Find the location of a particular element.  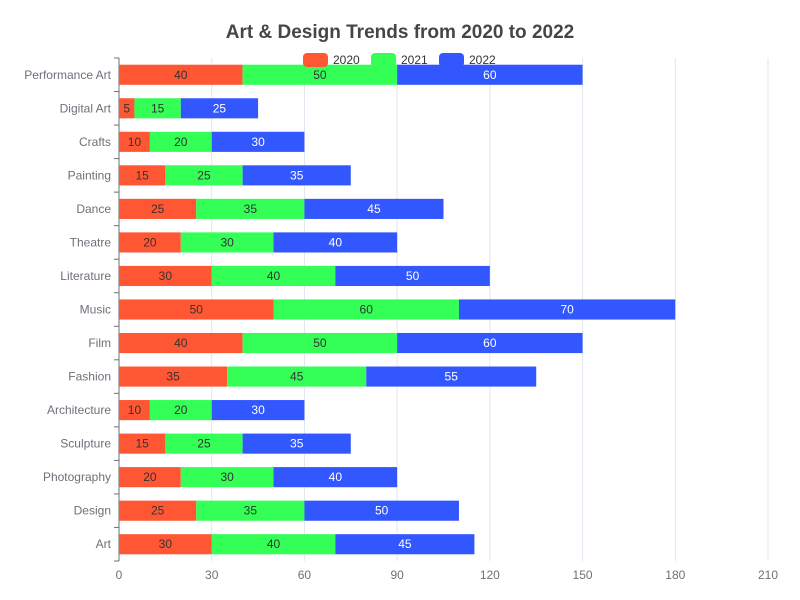

bar-value-label: 70 is located at coordinates (567, 310).